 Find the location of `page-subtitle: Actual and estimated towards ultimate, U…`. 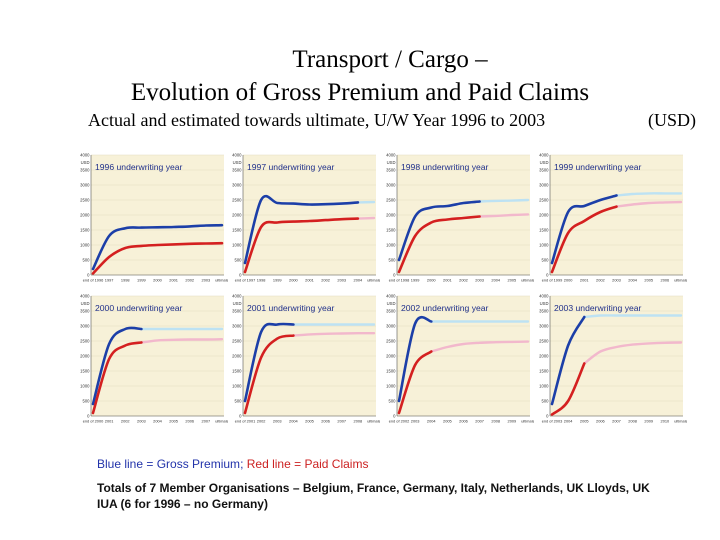

page-subtitle: Actual and estimated towards ultimate, U… is located at coordinates (317, 120).